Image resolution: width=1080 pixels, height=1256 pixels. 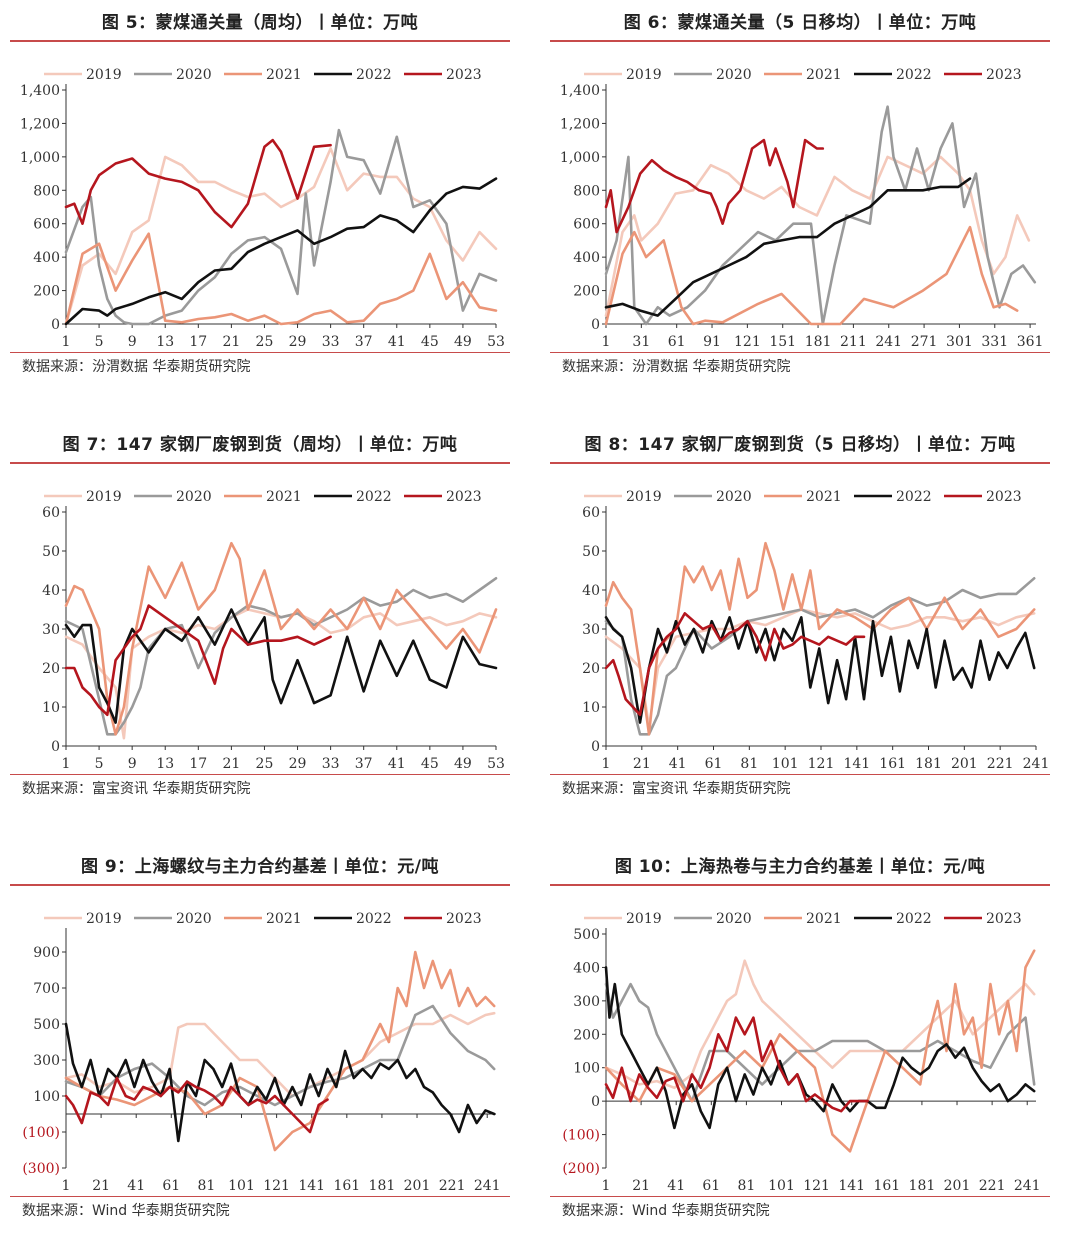 What do you see at coordinates (886, 1186) in the screenshot?
I see `x-tick-label: 161` at bounding box center [886, 1186].